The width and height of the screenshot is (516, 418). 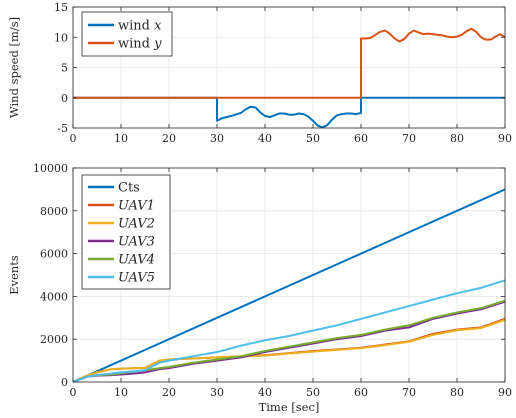 I want to click on y-axis-label: Wind speed [m/s], so click(x=14, y=67).